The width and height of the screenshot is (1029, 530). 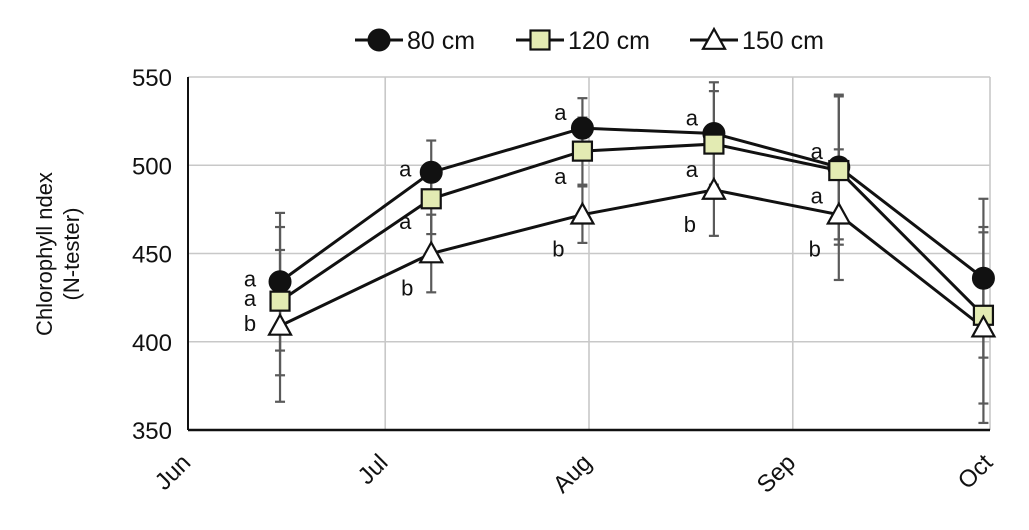 I want to click on y-tick-label-550: 550, so click(x=152, y=78).